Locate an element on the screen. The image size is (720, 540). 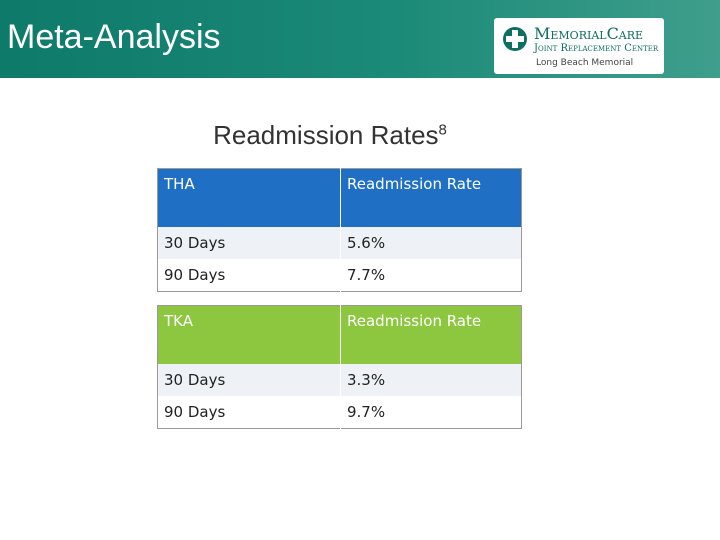
reference: 8 is located at coordinates (442, 130).